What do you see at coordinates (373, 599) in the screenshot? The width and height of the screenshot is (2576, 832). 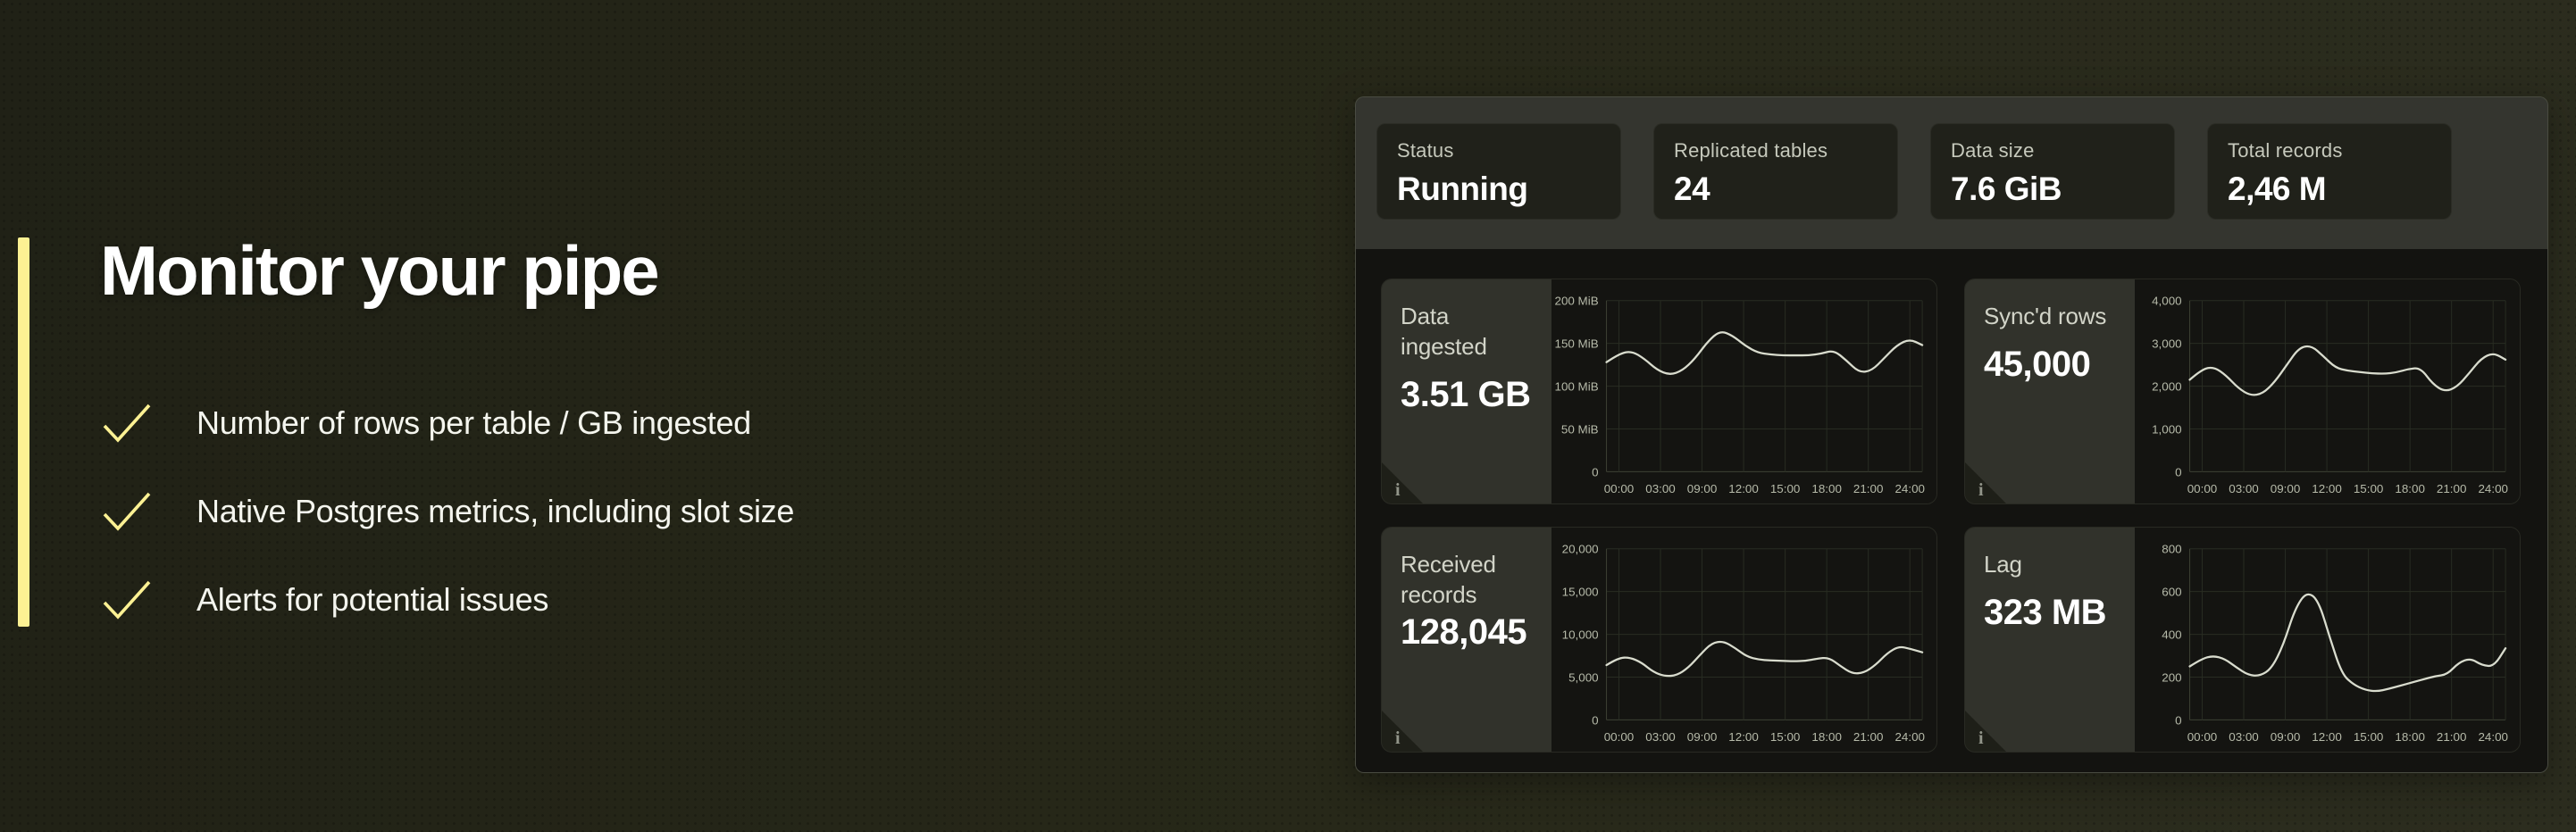 I see `bullet-text: Alerts for potential issues` at bounding box center [373, 599].